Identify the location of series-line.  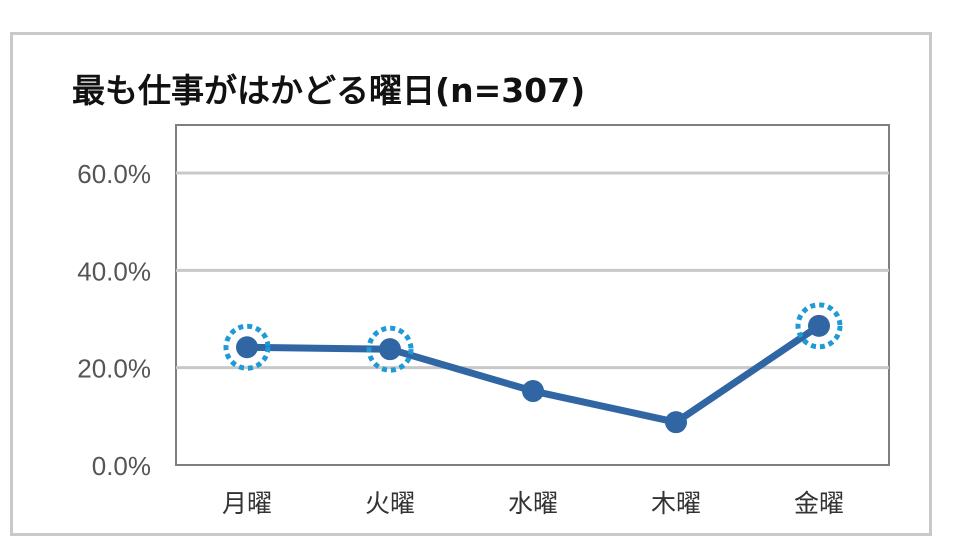
(533, 374).